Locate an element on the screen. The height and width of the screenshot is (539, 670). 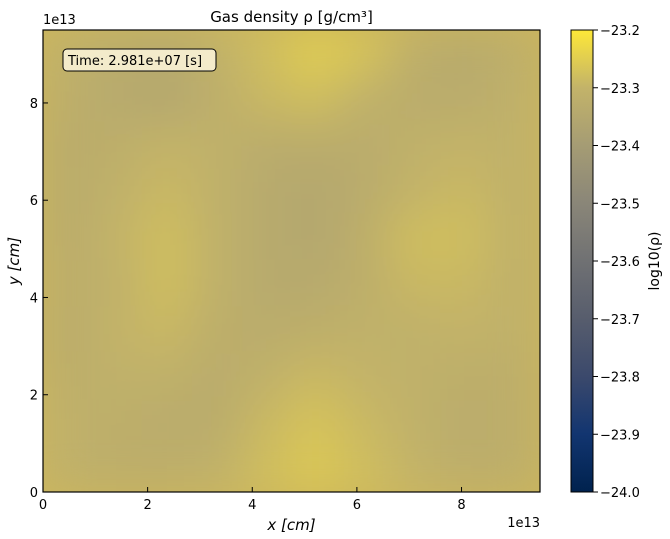
y-tick-label: 0 is located at coordinates (34, 493).